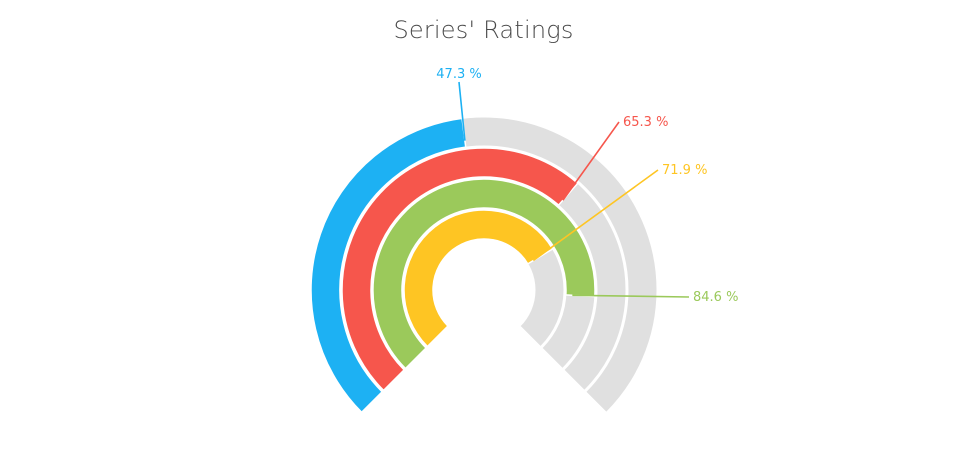 The image size is (967, 460). Describe the element at coordinates (715, 297) in the screenshot. I see `value-label-2: 84.6 %` at that location.